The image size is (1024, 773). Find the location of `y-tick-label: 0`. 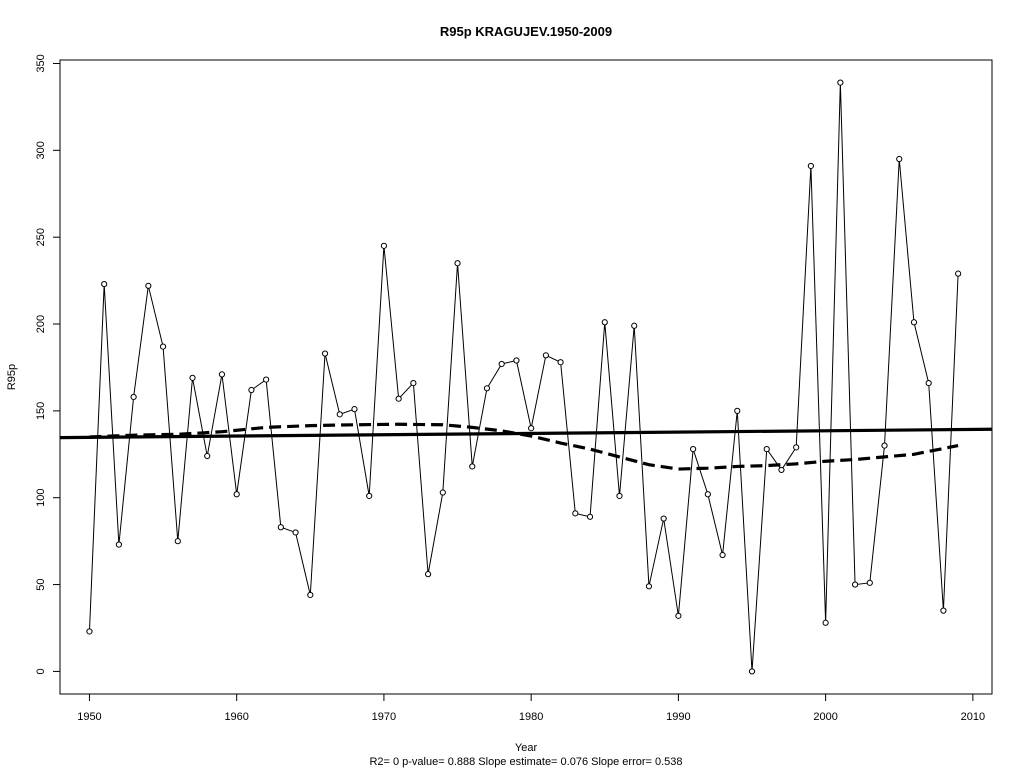

y-tick-label: 0 is located at coordinates (41, 671).